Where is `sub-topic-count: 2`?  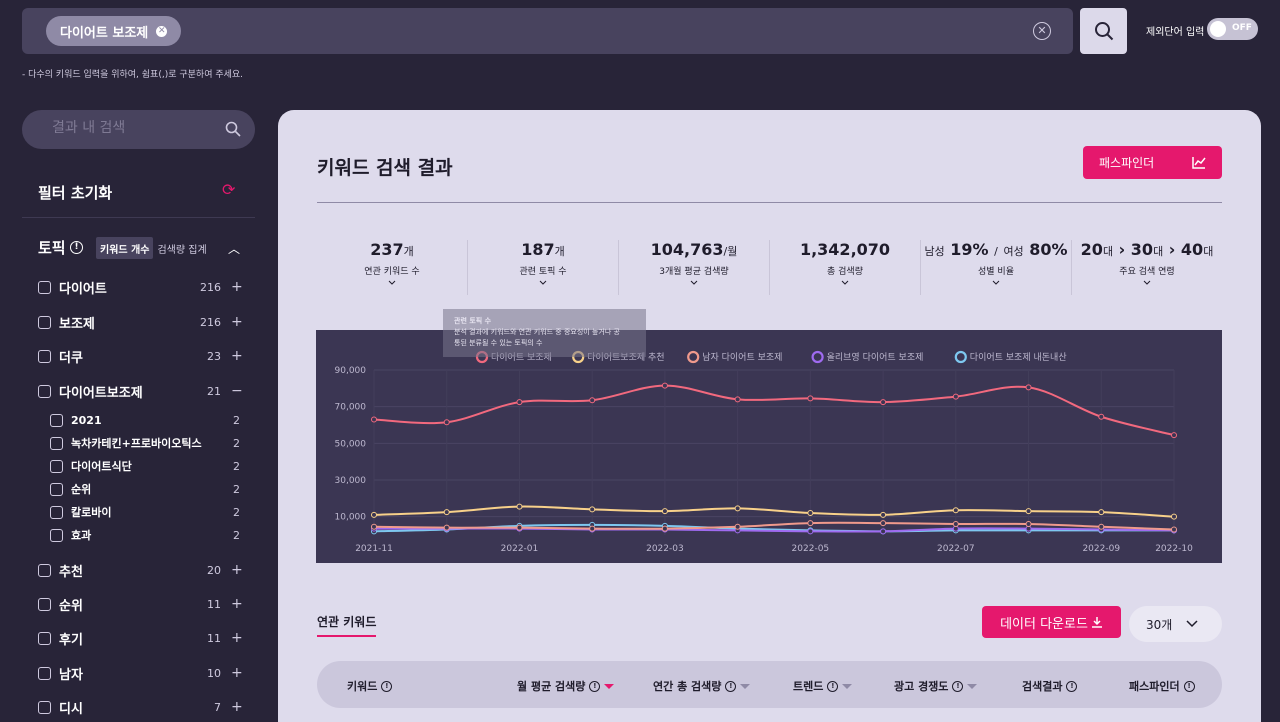
sub-topic-count: 2 is located at coordinates (236, 512).